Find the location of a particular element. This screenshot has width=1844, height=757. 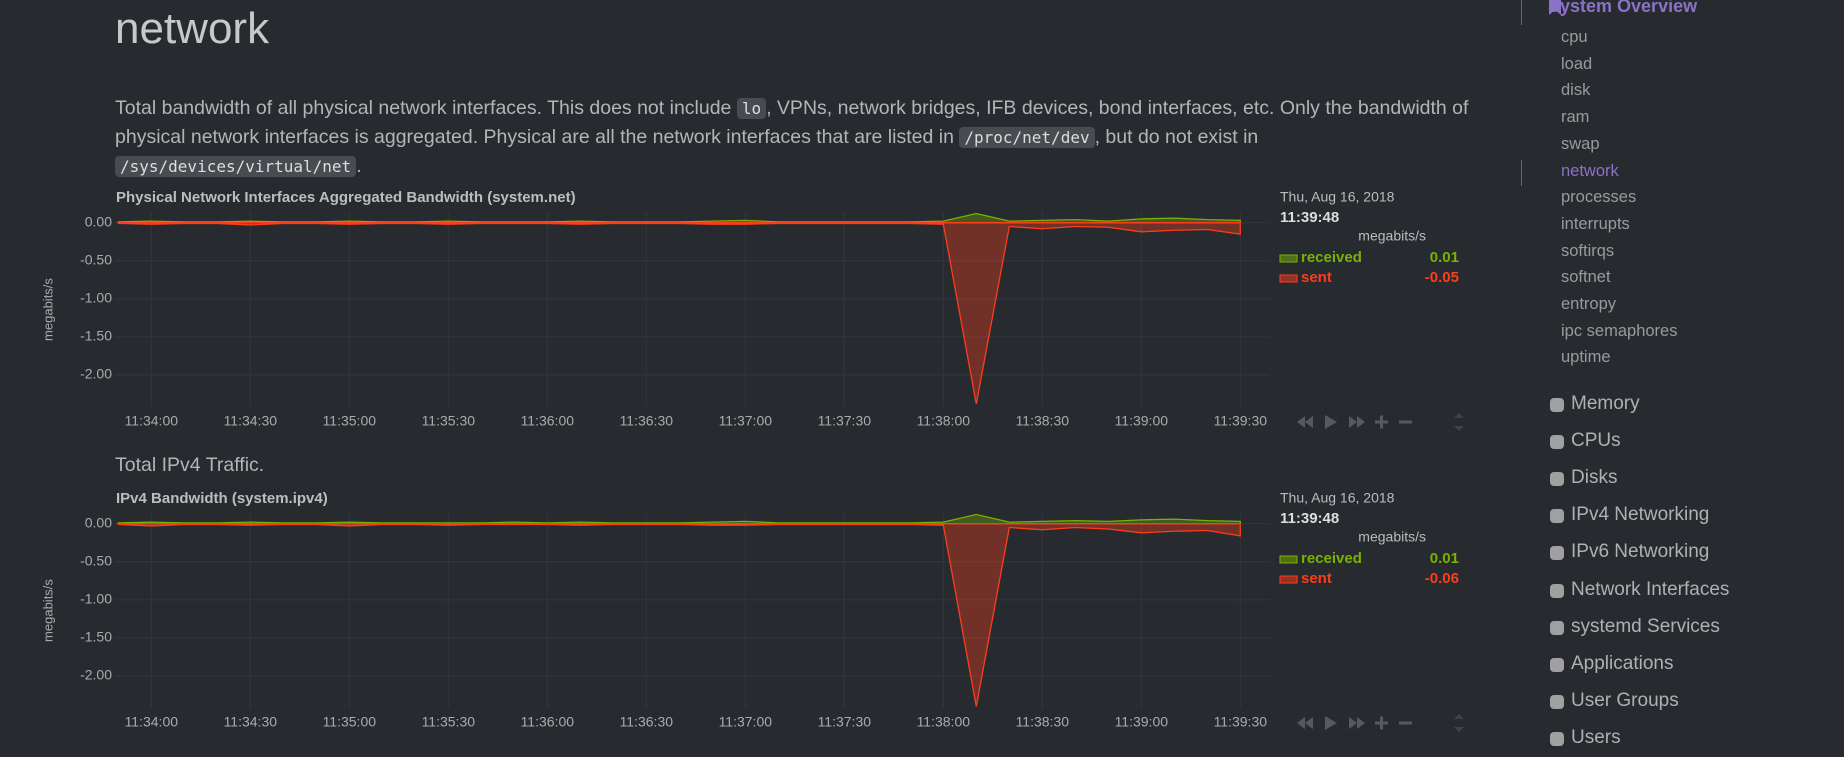

inline-code: /proc/net/dev is located at coordinates (1027, 137).